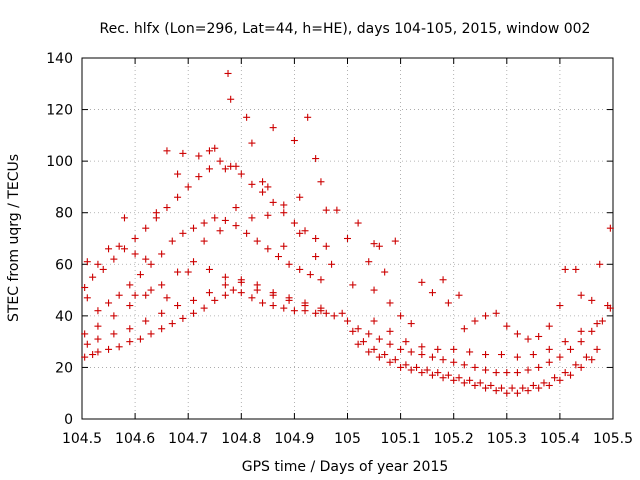 This screenshot has width=640, height=480. What do you see at coordinates (64, 317) in the screenshot?
I see `y-tick-label: 40` at bounding box center [64, 317].